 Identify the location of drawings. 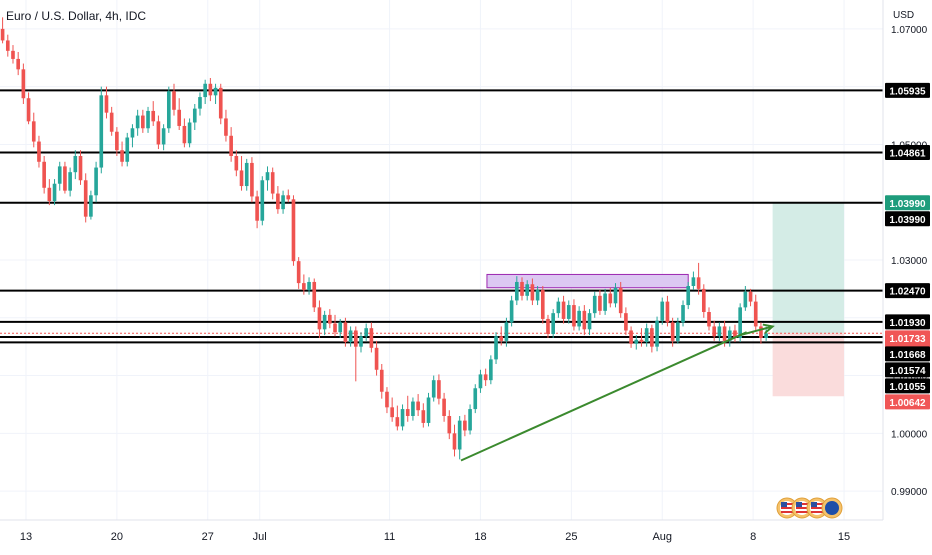
(617, 392).